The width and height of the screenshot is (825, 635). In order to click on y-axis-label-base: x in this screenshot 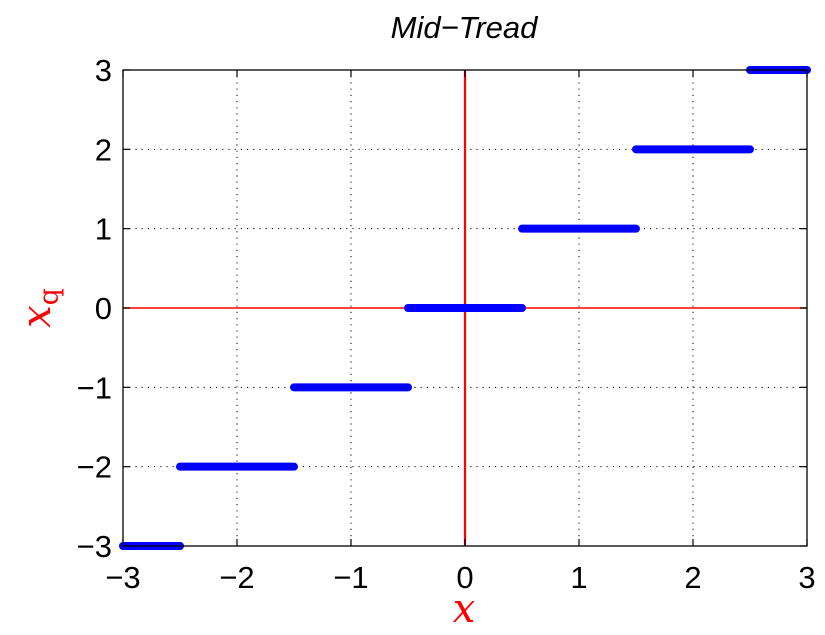, I will do `click(37, 316)`.